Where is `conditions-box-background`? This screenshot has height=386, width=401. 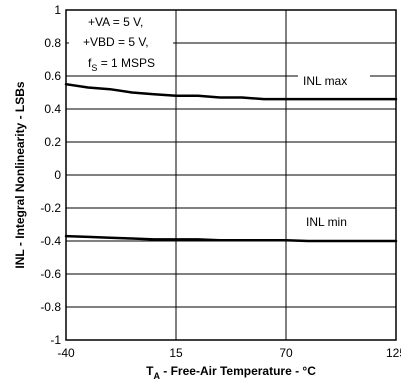 conditions-box-background is located at coordinates (121, 41).